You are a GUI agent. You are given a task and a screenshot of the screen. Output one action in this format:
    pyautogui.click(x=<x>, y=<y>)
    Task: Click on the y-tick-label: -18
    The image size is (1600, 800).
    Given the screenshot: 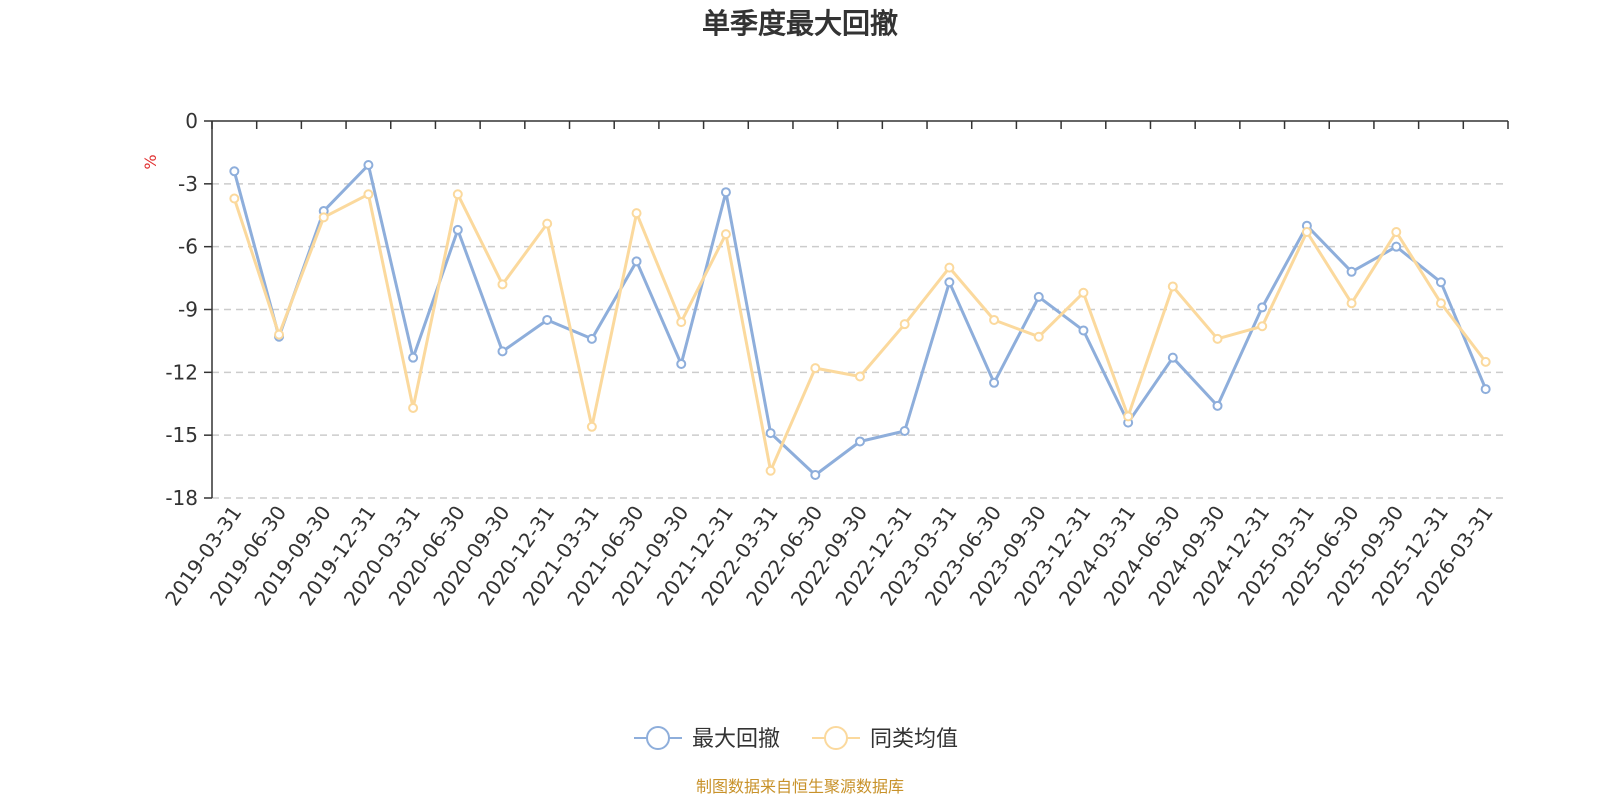 What is the action you would take?
    pyautogui.click(x=181, y=498)
    